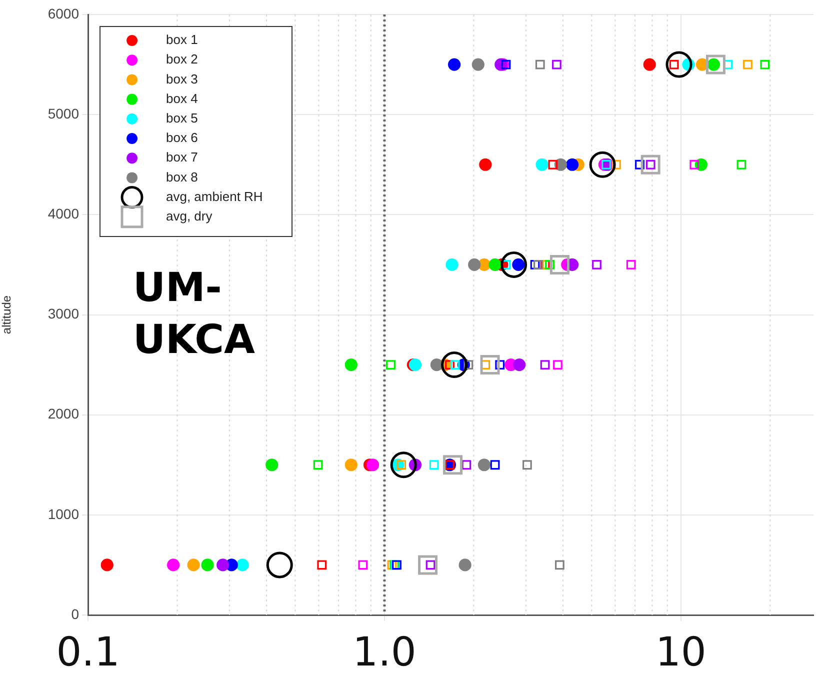  What do you see at coordinates (7, 314) in the screenshot?
I see `y-axis-title: altitude` at bounding box center [7, 314].